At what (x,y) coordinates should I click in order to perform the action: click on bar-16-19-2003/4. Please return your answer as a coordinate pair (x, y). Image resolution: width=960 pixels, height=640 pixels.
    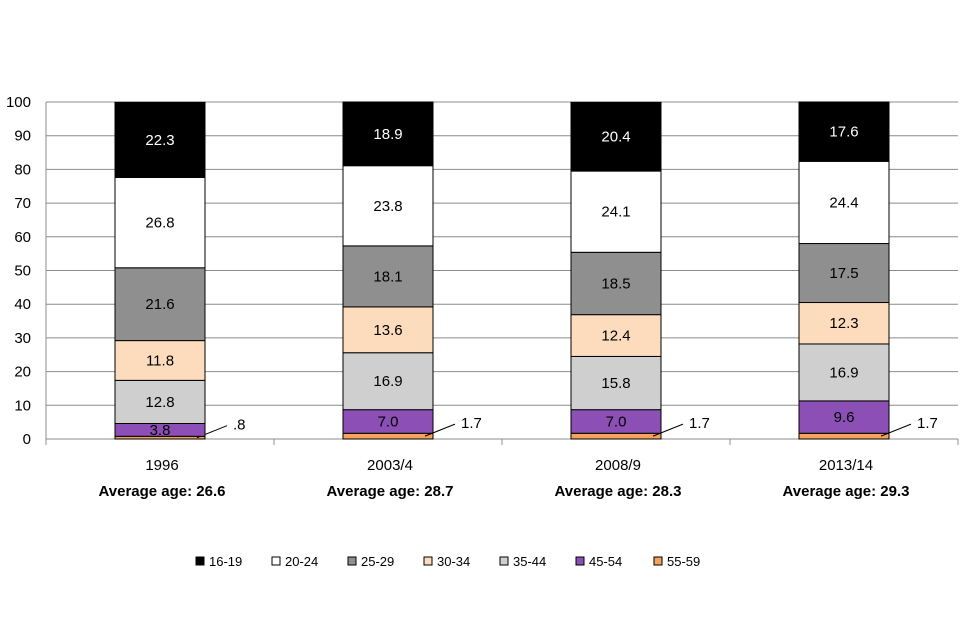
    Looking at the image, I should click on (388, 134).